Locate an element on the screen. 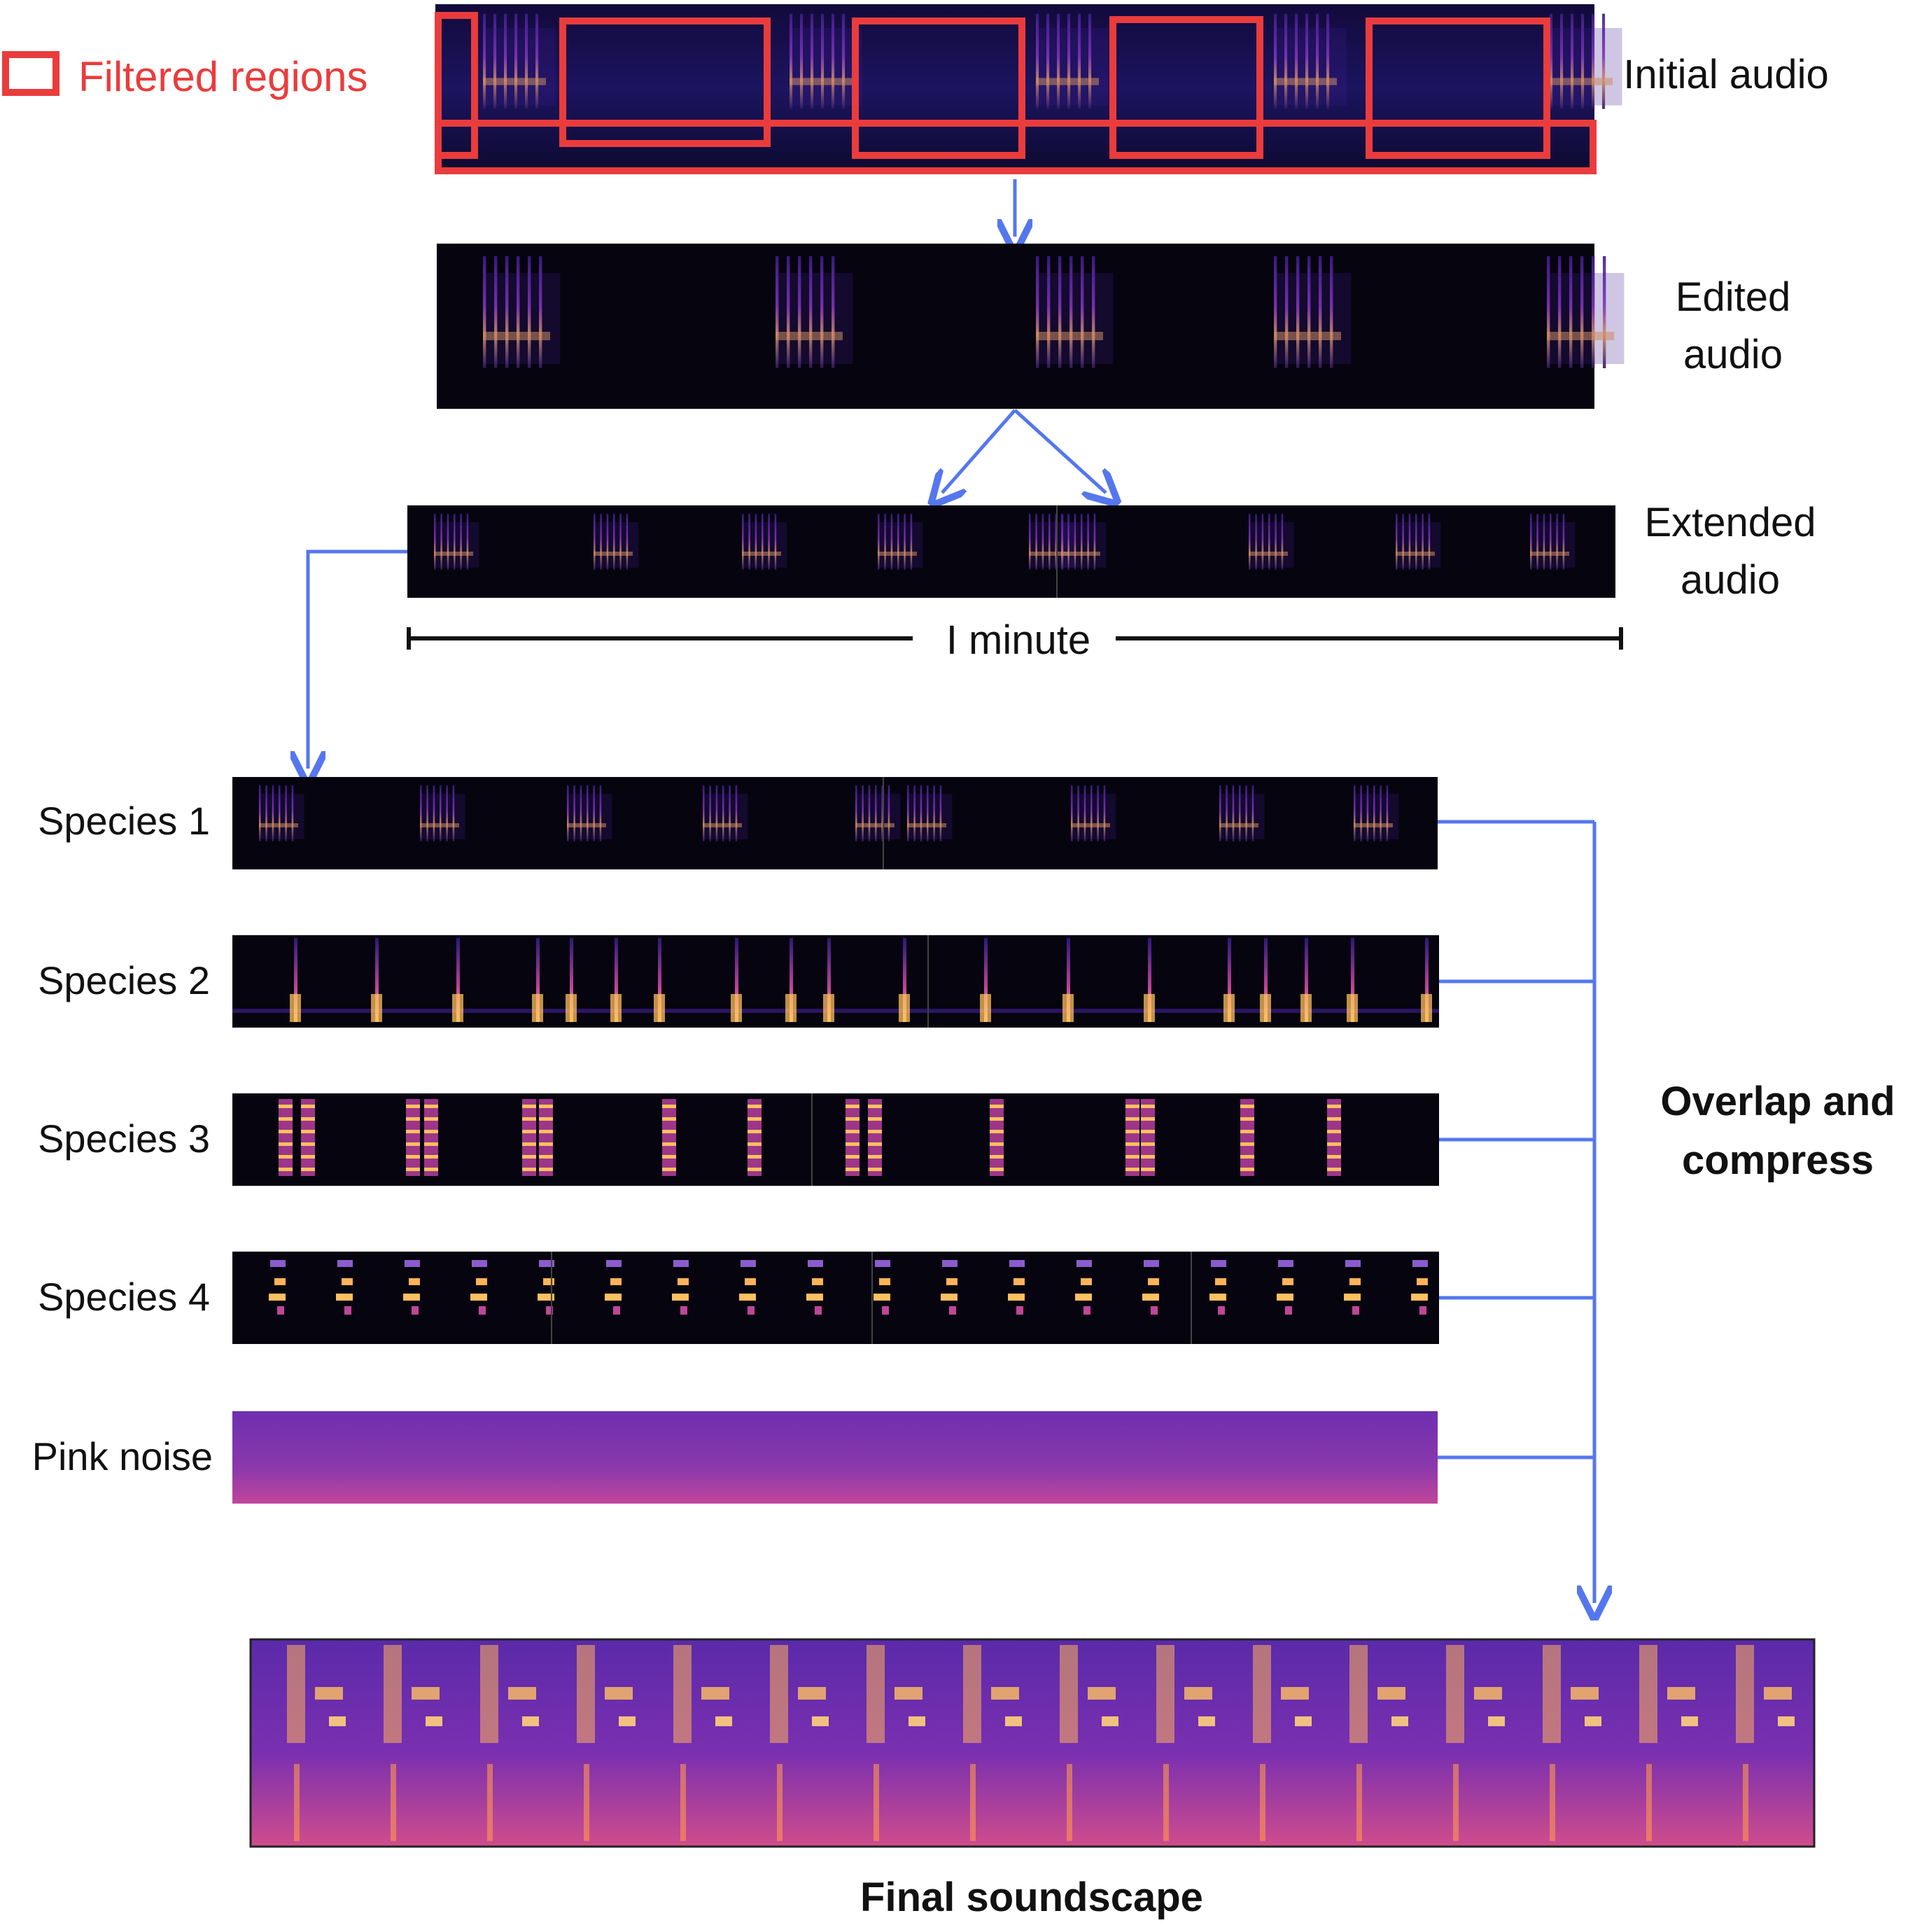 The image size is (1929, 1932). stage-label-initial: Initial audio is located at coordinates (1726, 74).